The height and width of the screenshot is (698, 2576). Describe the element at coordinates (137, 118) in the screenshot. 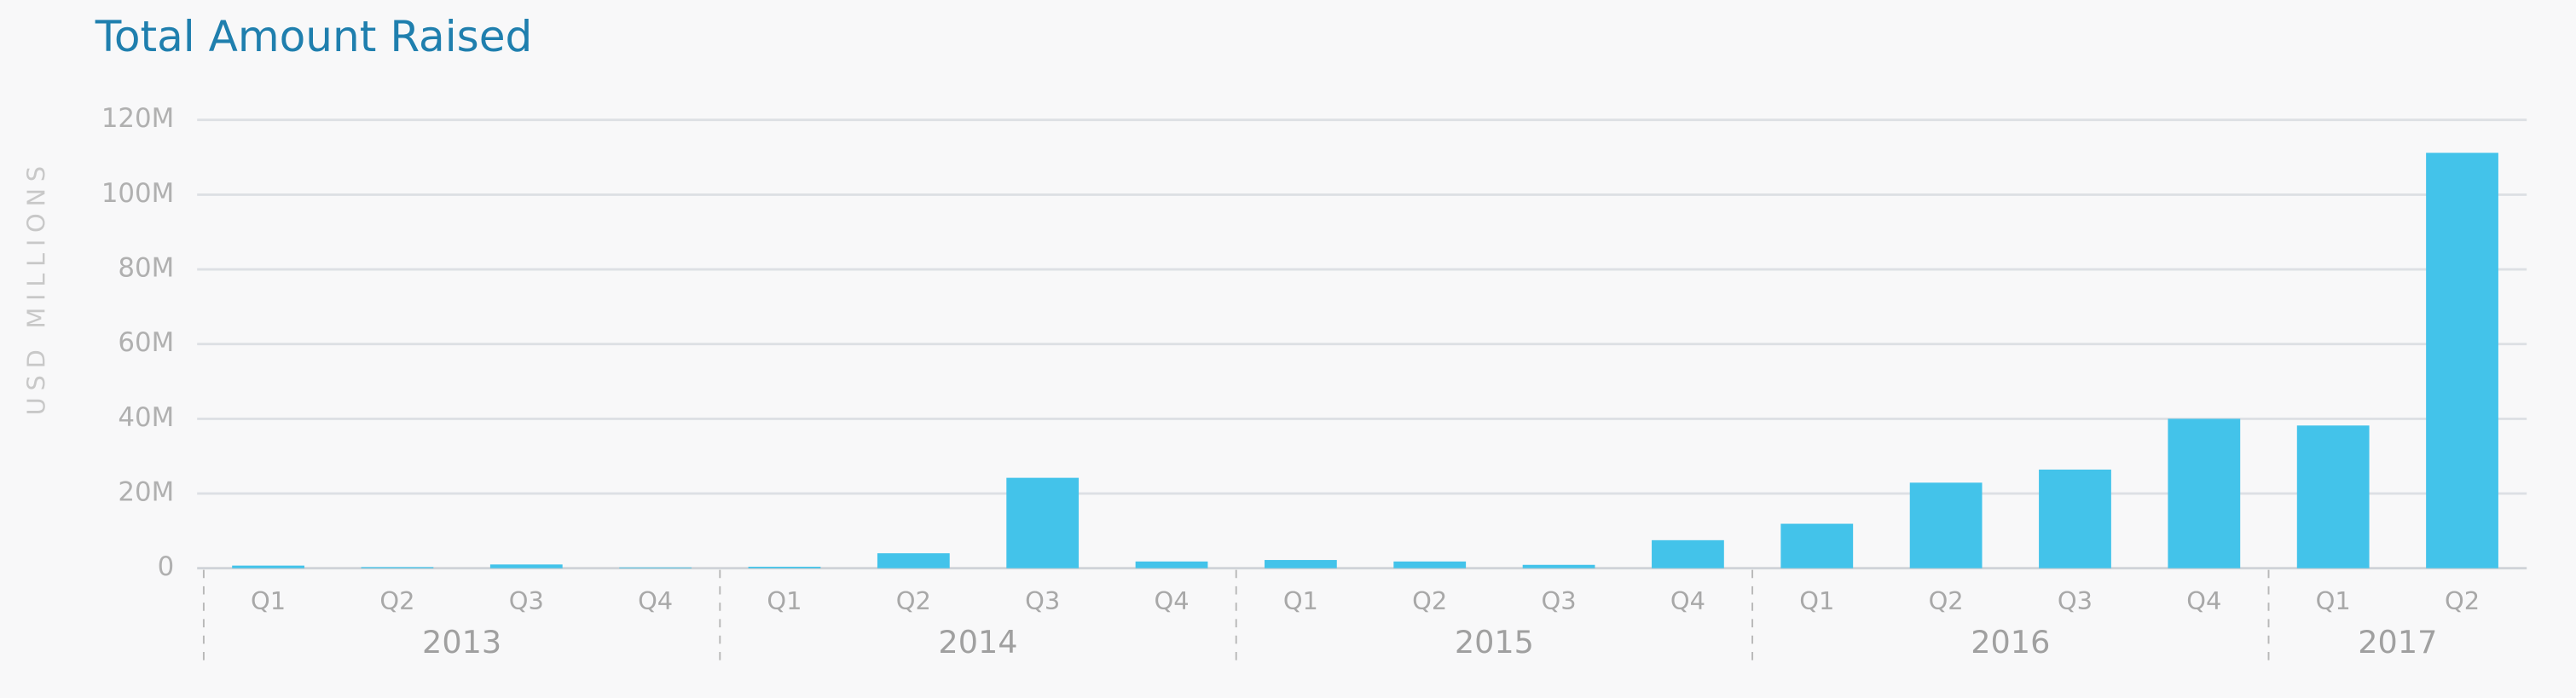

I see `y-tick-label: 120M` at that location.